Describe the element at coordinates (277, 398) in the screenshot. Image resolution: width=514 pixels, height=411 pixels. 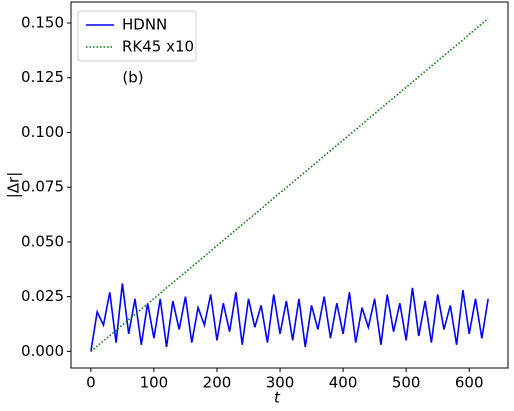
I see `x-axis-label: t` at that location.